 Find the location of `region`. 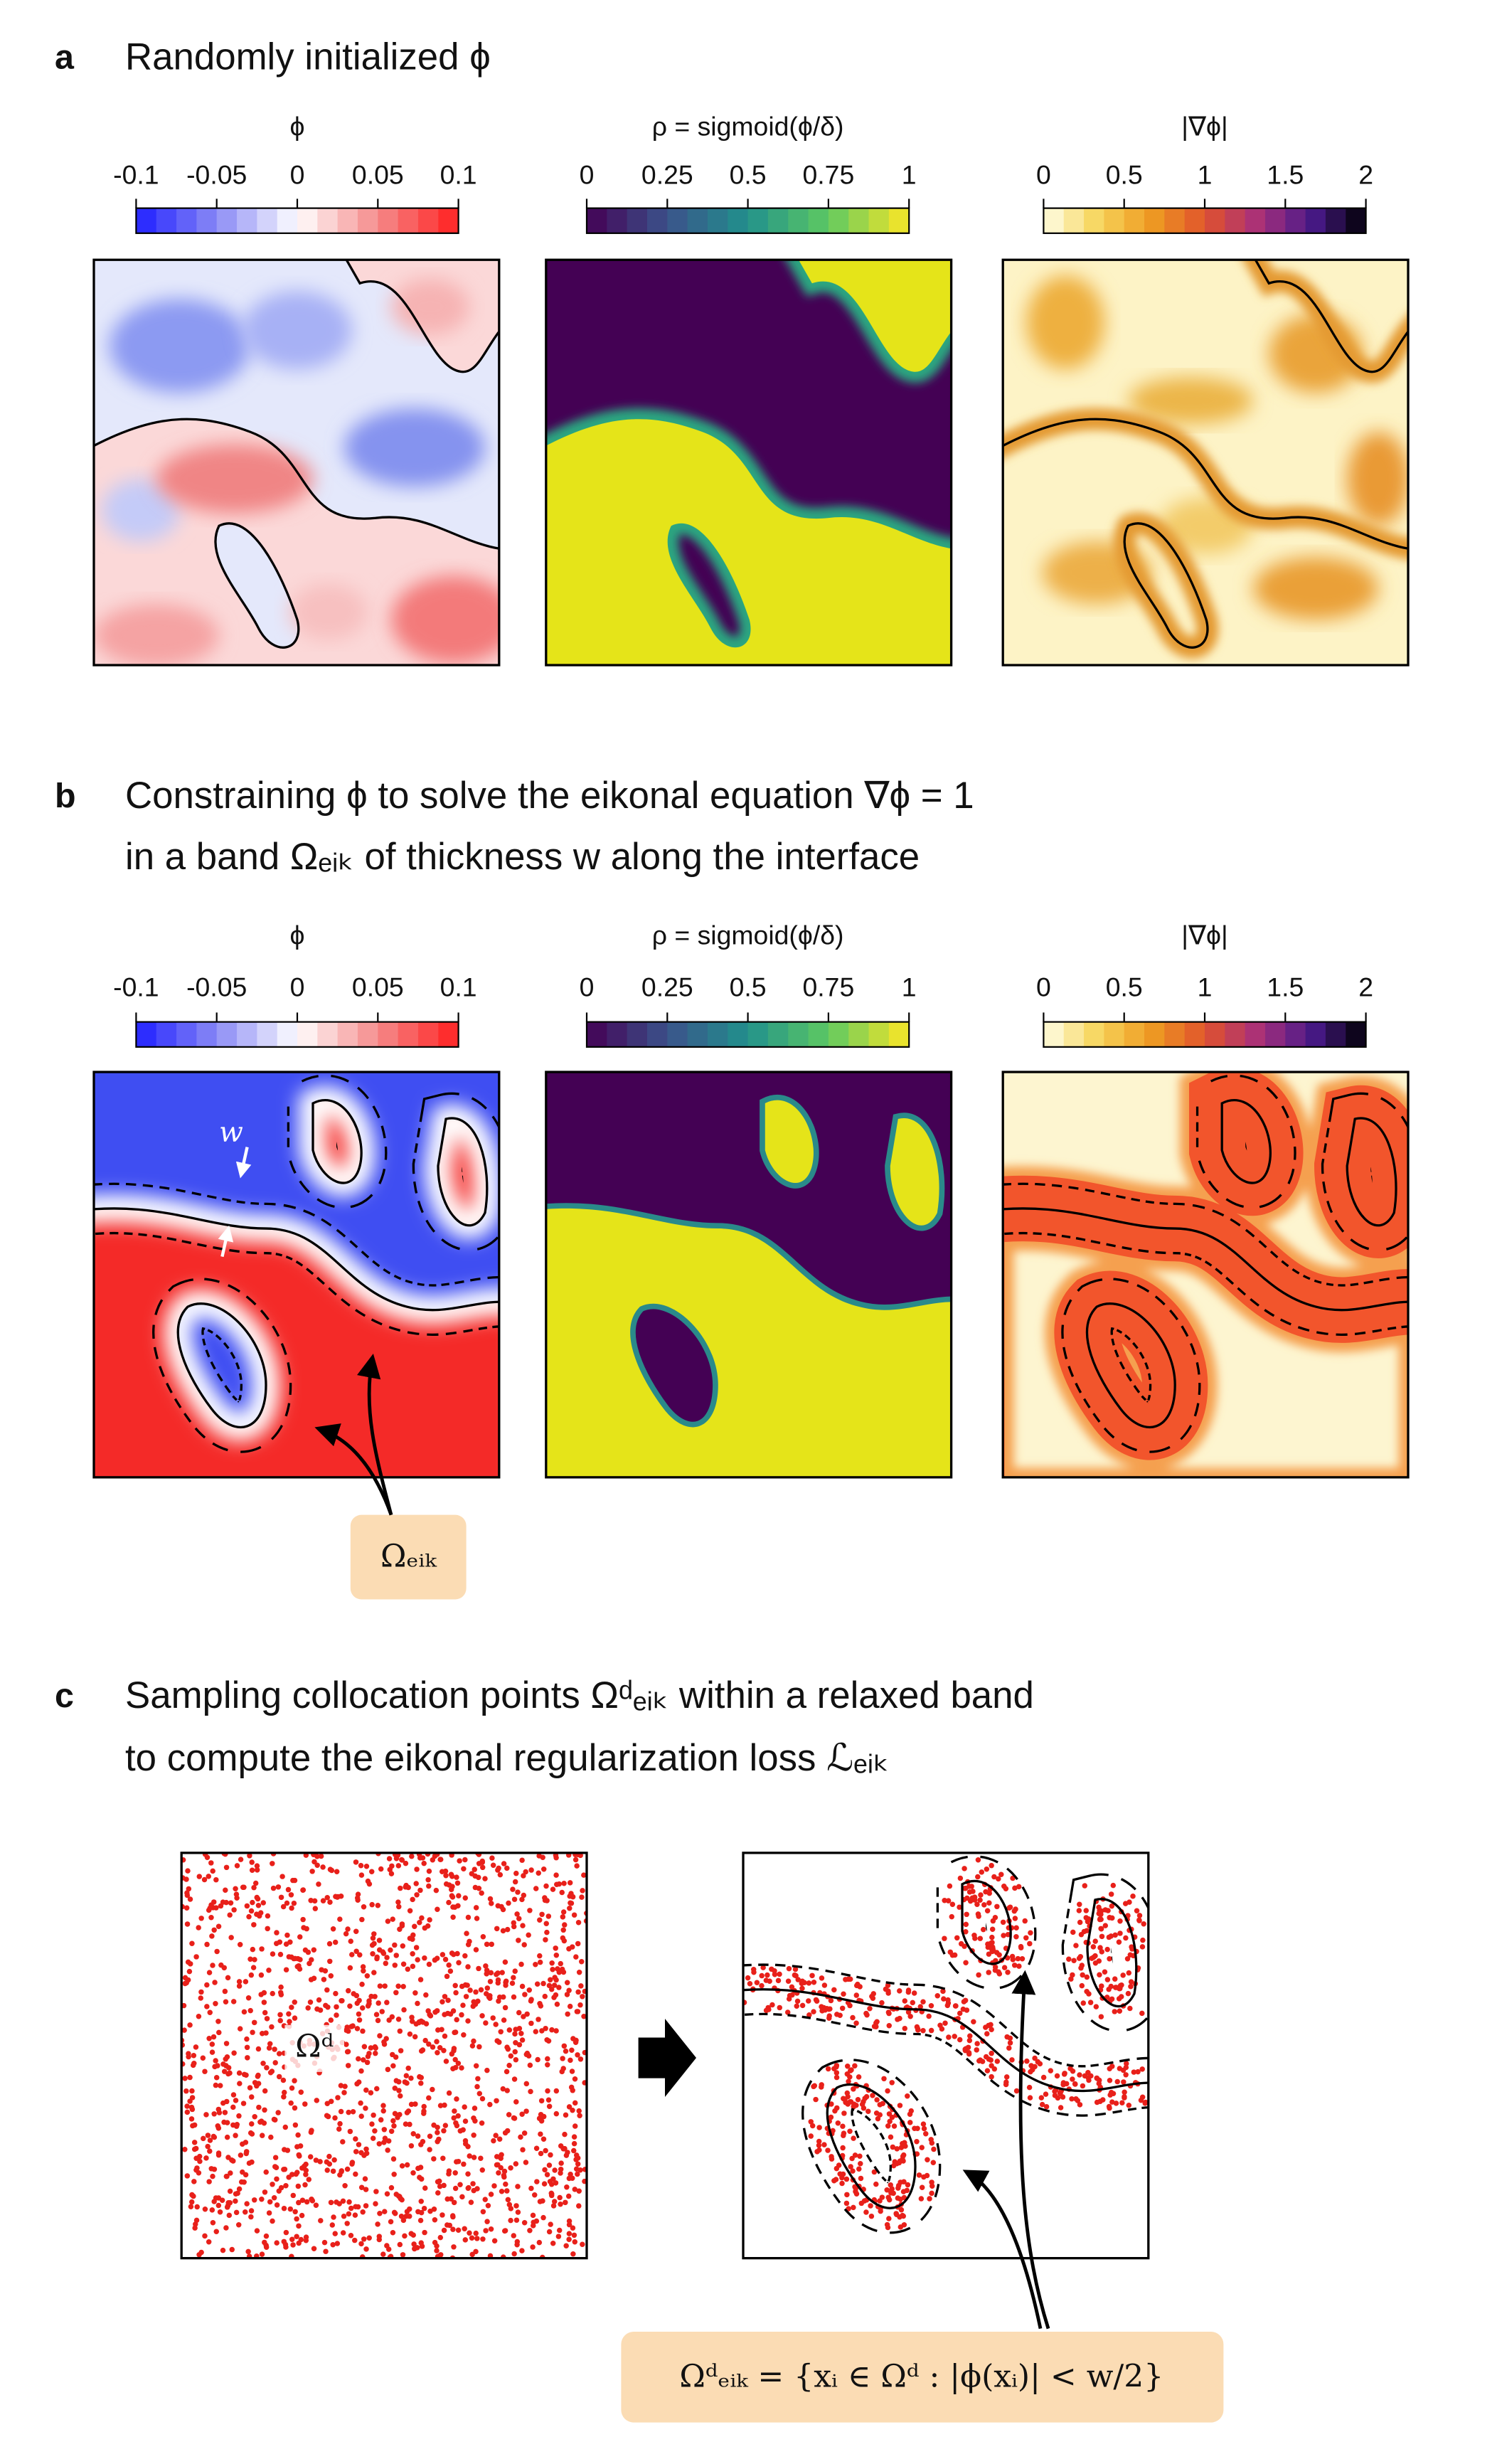

region is located at coordinates (748, 1288).